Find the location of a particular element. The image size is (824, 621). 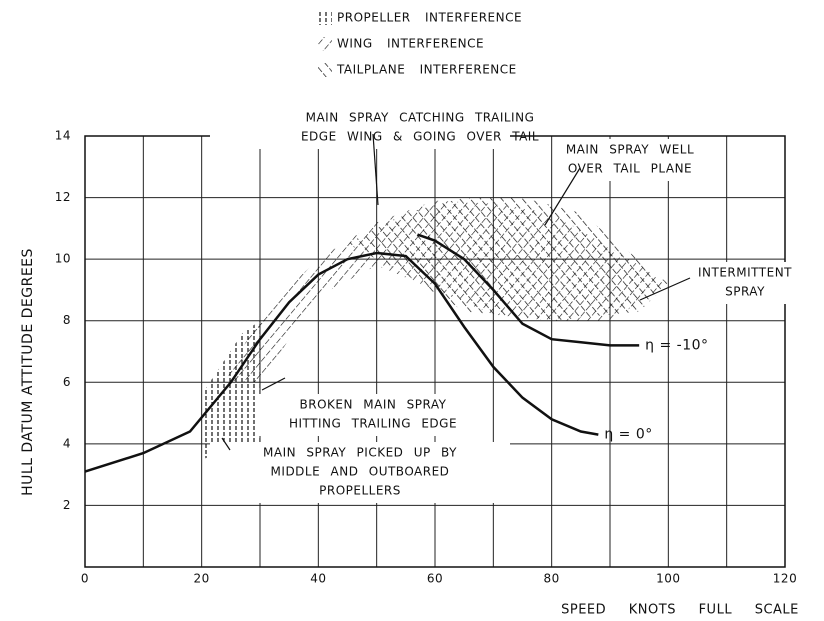

legend-label: PROPELLER INTERFERENCE is located at coordinates (429, 18).